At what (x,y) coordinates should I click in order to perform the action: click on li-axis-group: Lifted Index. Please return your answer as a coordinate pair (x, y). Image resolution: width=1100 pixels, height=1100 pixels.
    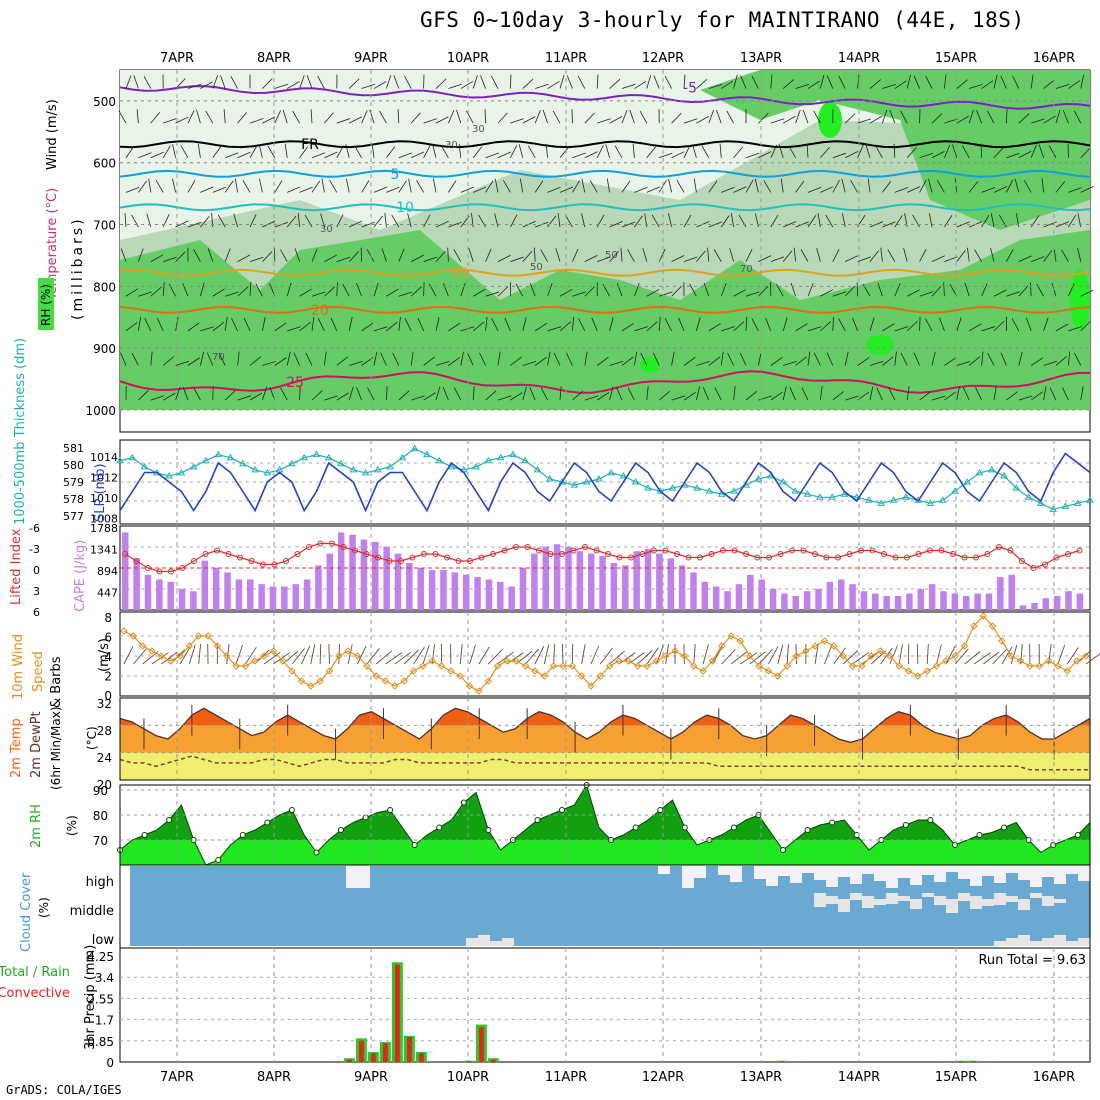
    Looking at the image, I should click on (16, 566).